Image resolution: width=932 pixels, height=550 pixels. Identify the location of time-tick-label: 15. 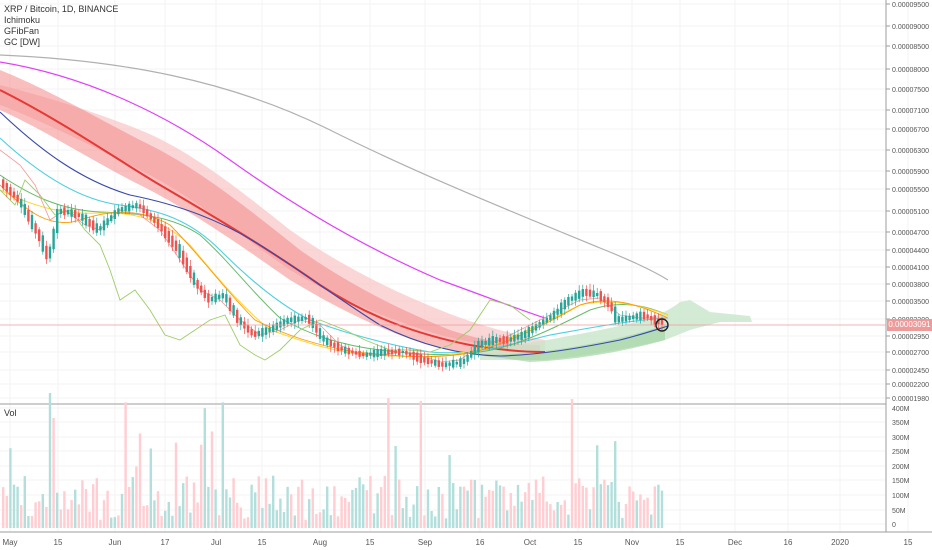
(58, 542).